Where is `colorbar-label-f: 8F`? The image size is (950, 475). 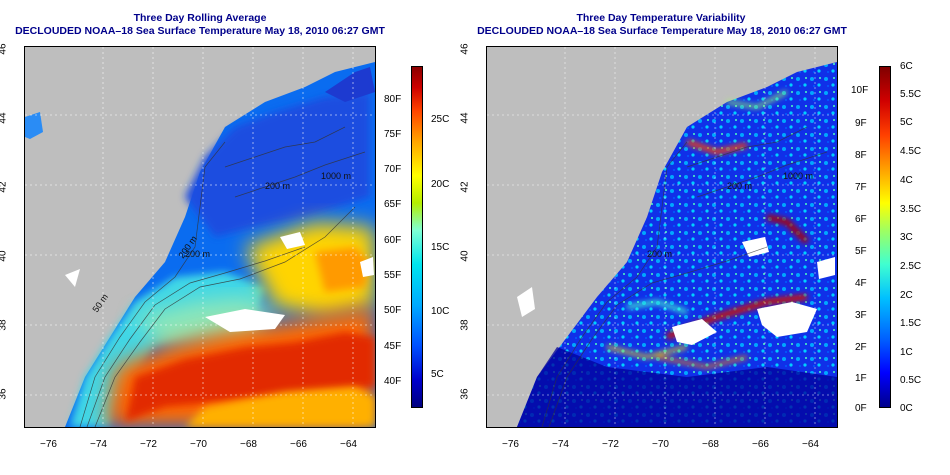
colorbar-label-f: 8F is located at coordinates (861, 155).